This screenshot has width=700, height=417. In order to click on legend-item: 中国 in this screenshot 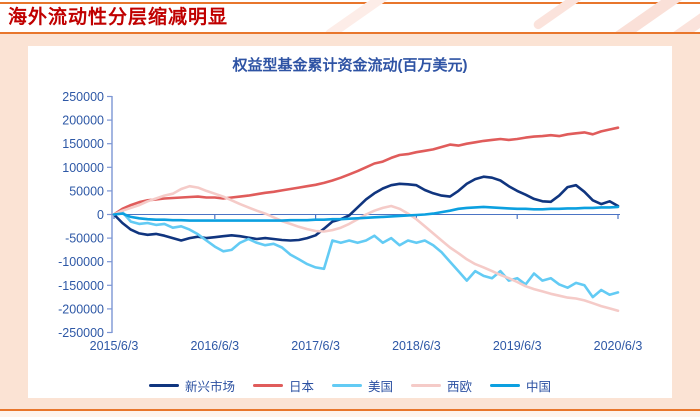, I will do `click(520, 385)`.